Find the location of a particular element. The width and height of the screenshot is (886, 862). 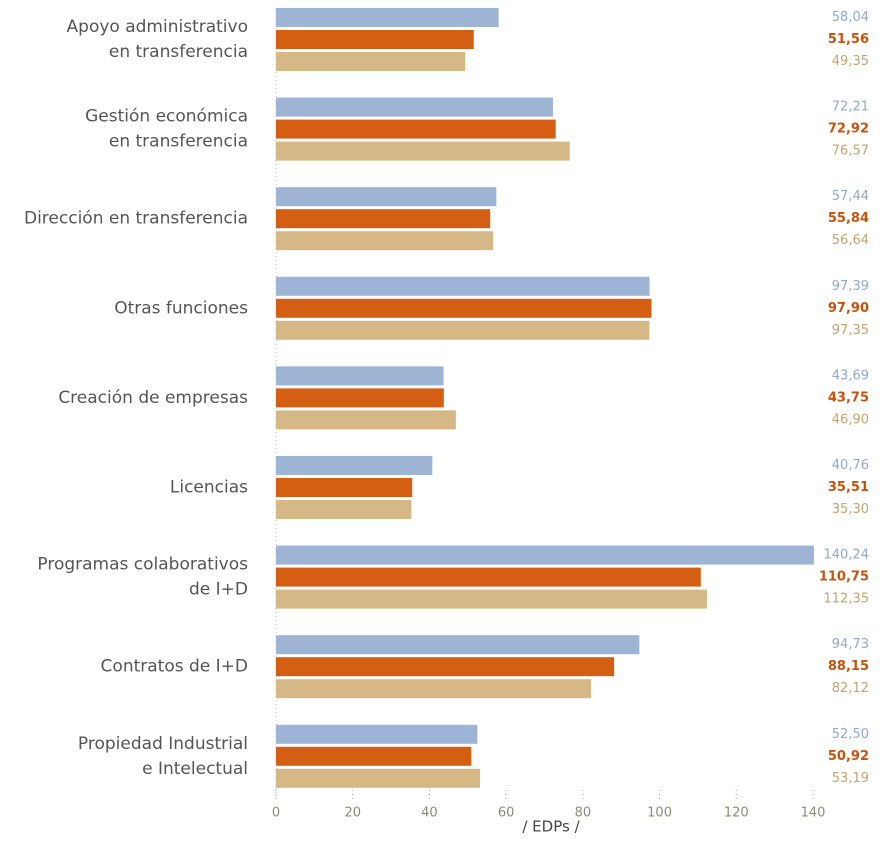

category-label: Creación de empresas is located at coordinates (153, 398).